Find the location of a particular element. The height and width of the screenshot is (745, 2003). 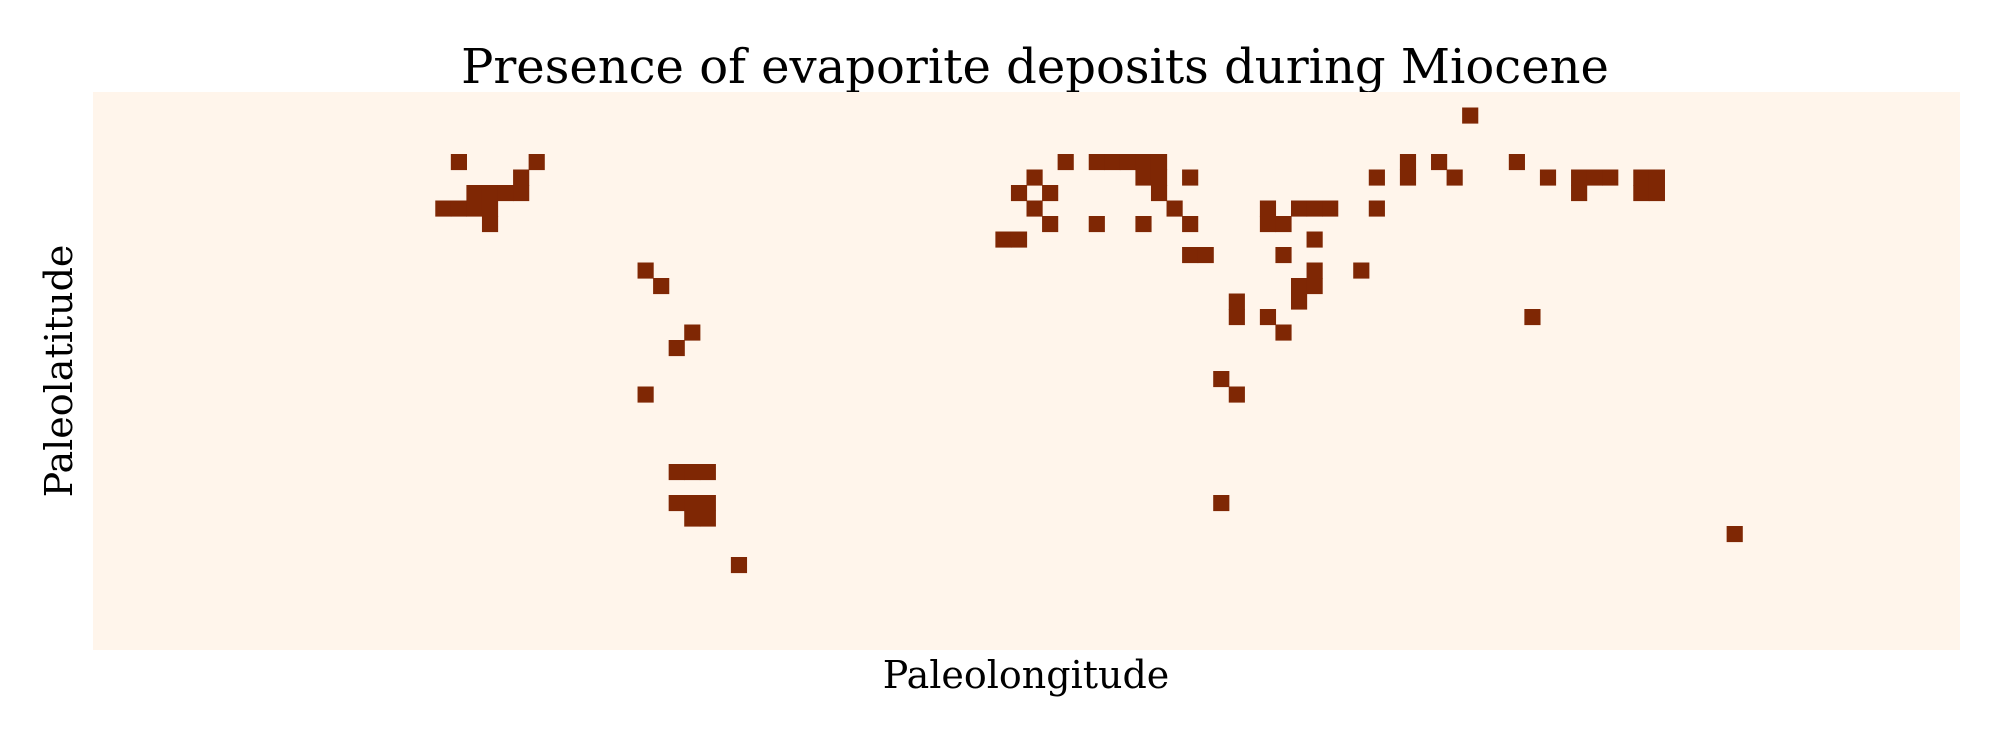

y-axis-label: Paleolatitude is located at coordinates (59, 371).